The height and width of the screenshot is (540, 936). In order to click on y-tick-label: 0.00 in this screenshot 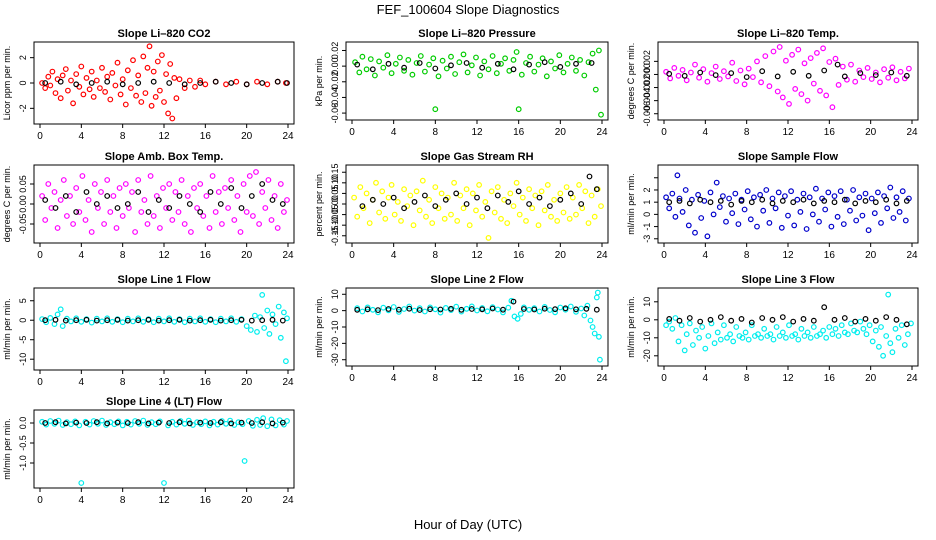, I will do `click(335, 204)`.